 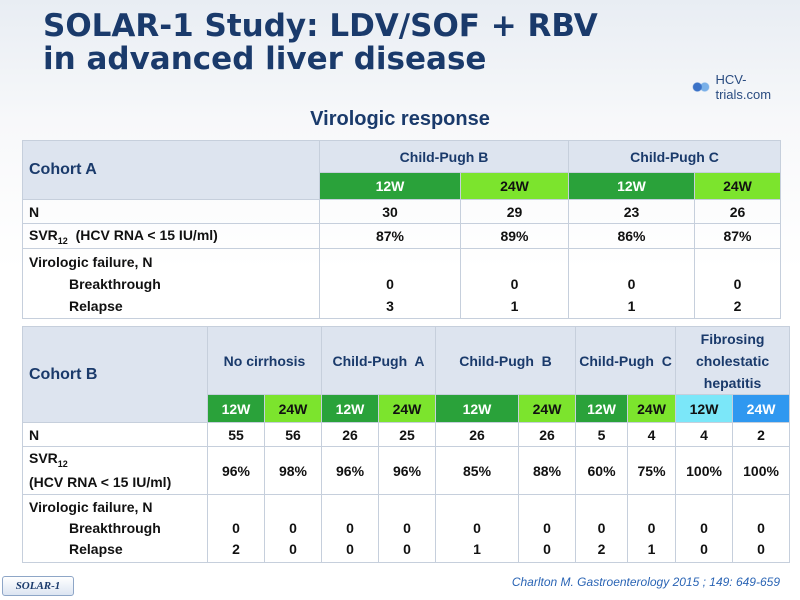 What do you see at coordinates (400, 119) in the screenshot?
I see `section-subtitle: Virologic response` at bounding box center [400, 119].